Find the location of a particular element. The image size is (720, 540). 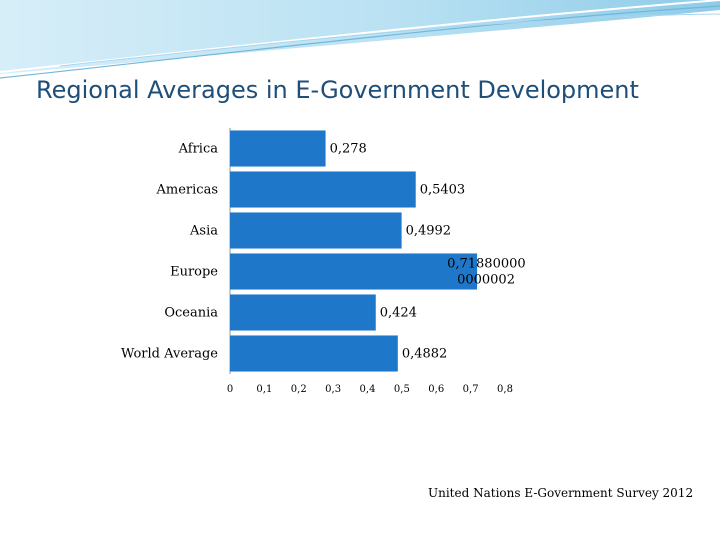

category-label: Asia is located at coordinates (203, 231).